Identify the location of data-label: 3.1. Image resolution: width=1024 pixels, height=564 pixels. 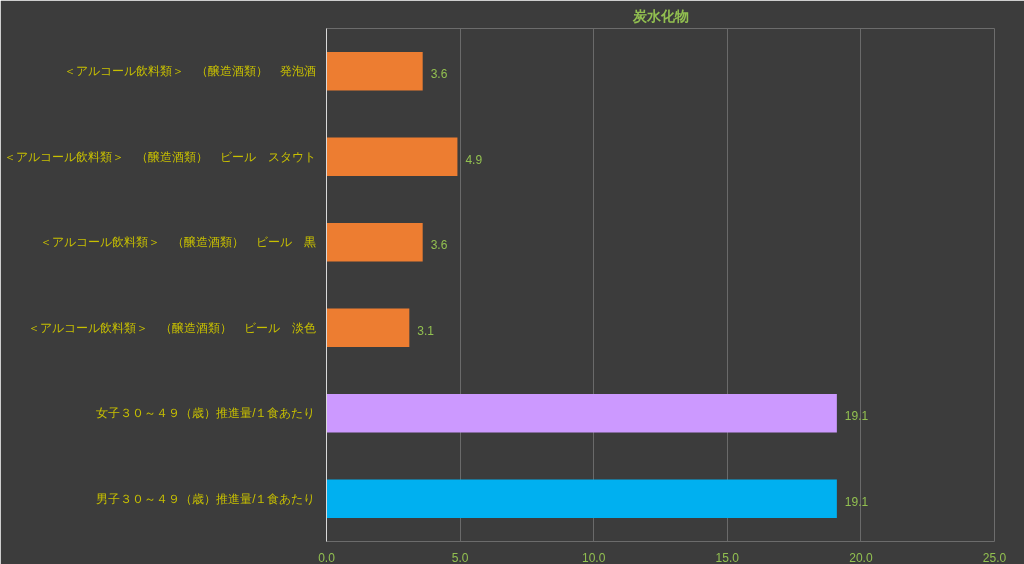
(426, 330).